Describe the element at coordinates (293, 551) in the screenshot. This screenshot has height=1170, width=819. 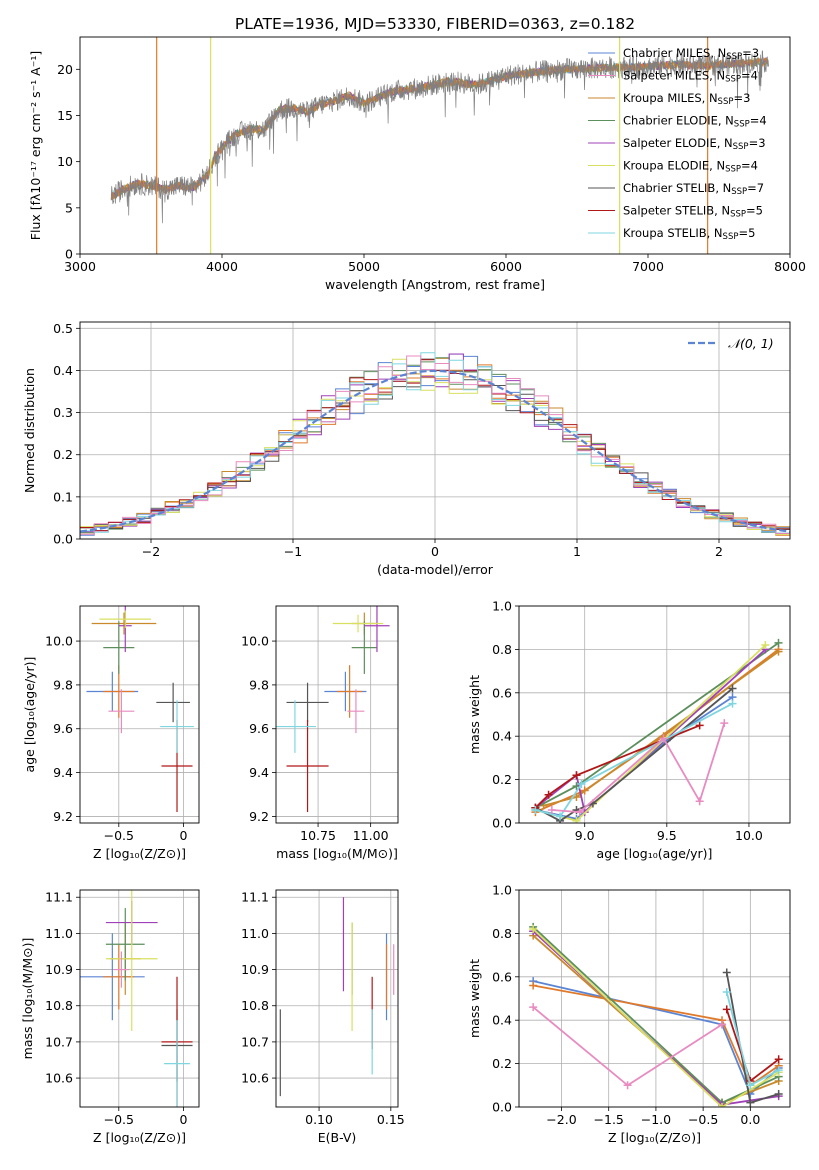
I see `x-tick-label: −1` at that location.